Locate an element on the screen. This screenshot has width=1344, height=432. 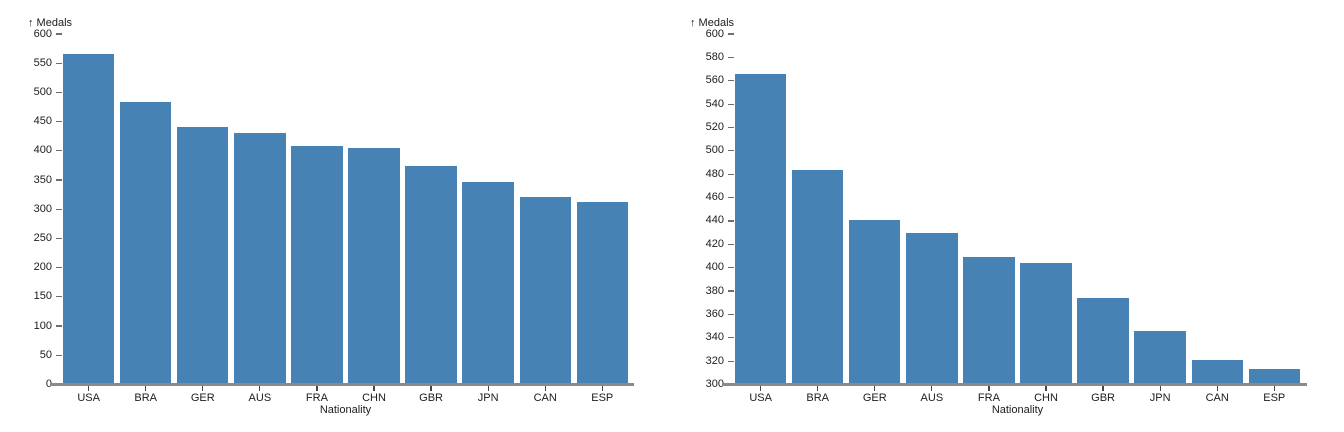
y-tick-label: 460 is located at coordinates (714, 197).